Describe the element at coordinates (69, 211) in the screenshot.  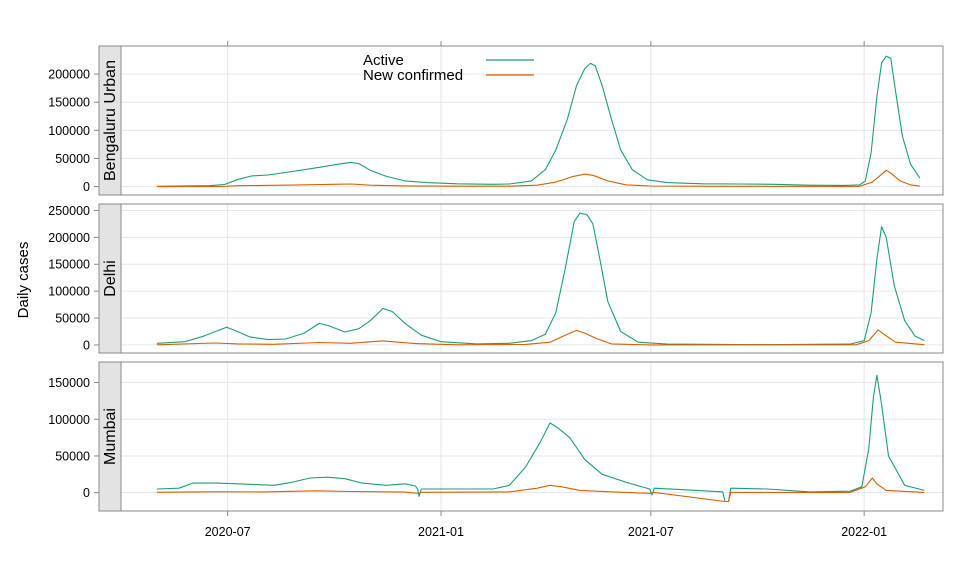
I see `y-tick-label: 250000` at that location.